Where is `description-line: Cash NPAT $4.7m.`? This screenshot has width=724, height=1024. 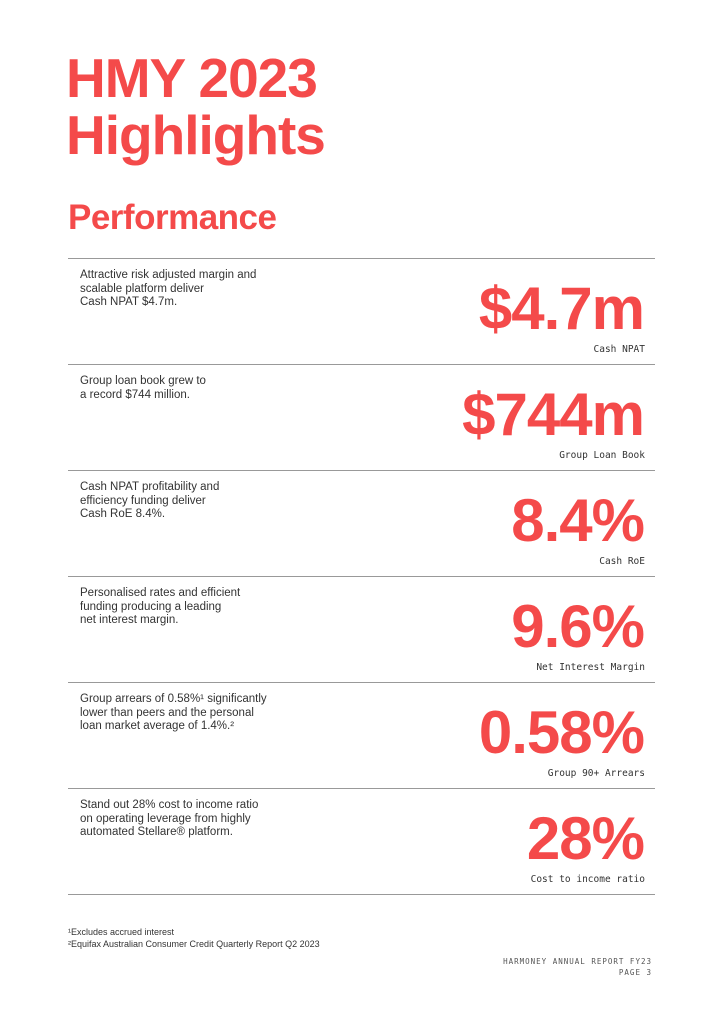 description-line: Cash NPAT $4.7m. is located at coordinates (129, 302).